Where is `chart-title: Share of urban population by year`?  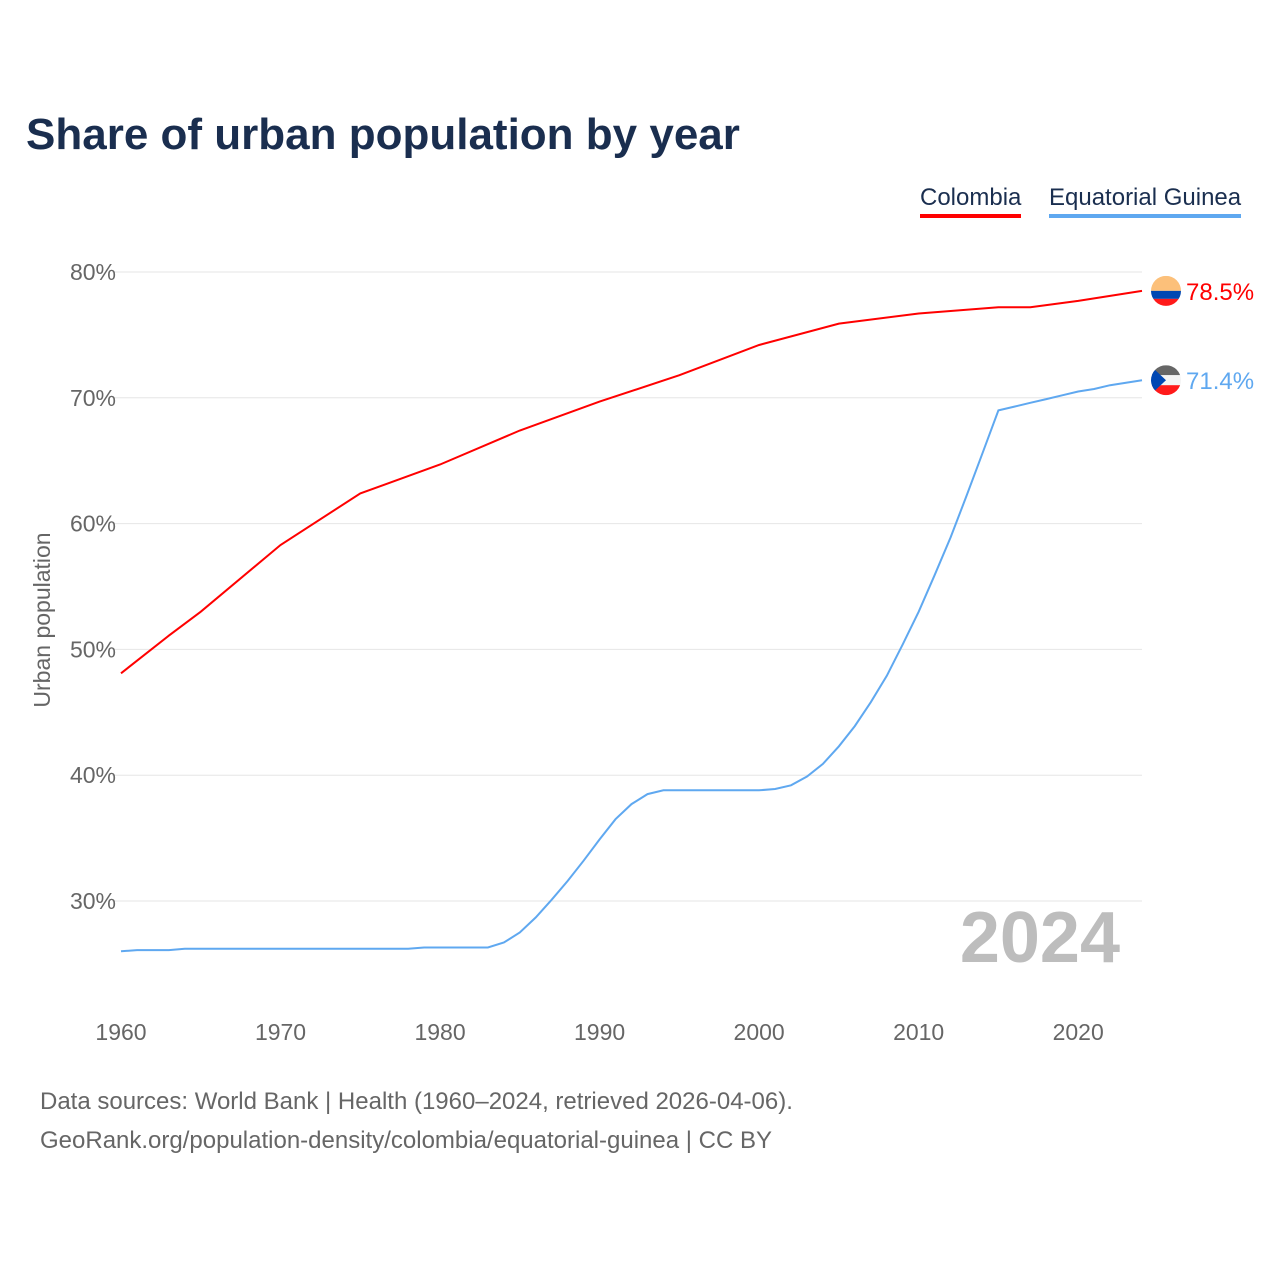
chart-title: Share of urban population by year is located at coordinates (383, 134).